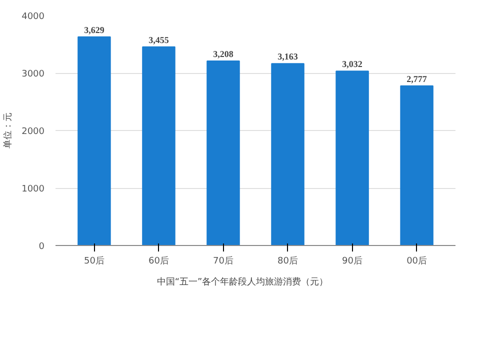 This screenshot has width=500, height=362. I want to click on x-tick-label: 50后, so click(94, 261).